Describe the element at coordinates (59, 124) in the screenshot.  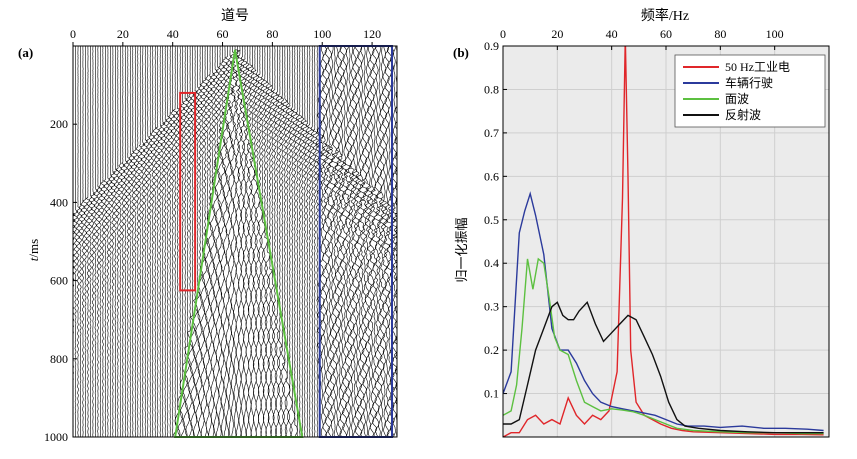
I see `panel-a-y-tick-label: 200` at that location.